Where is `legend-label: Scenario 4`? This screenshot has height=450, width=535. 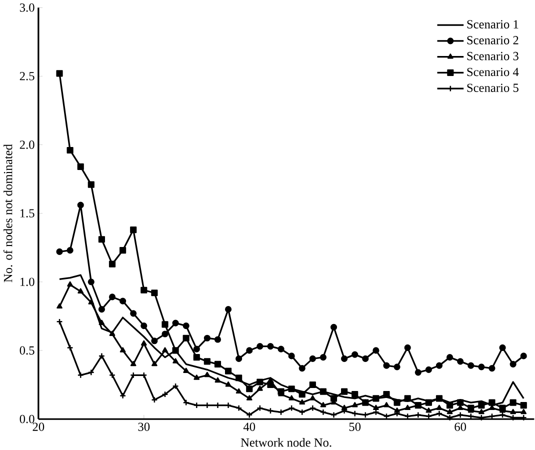
legend-label: Scenario 4 is located at coordinates (493, 72).